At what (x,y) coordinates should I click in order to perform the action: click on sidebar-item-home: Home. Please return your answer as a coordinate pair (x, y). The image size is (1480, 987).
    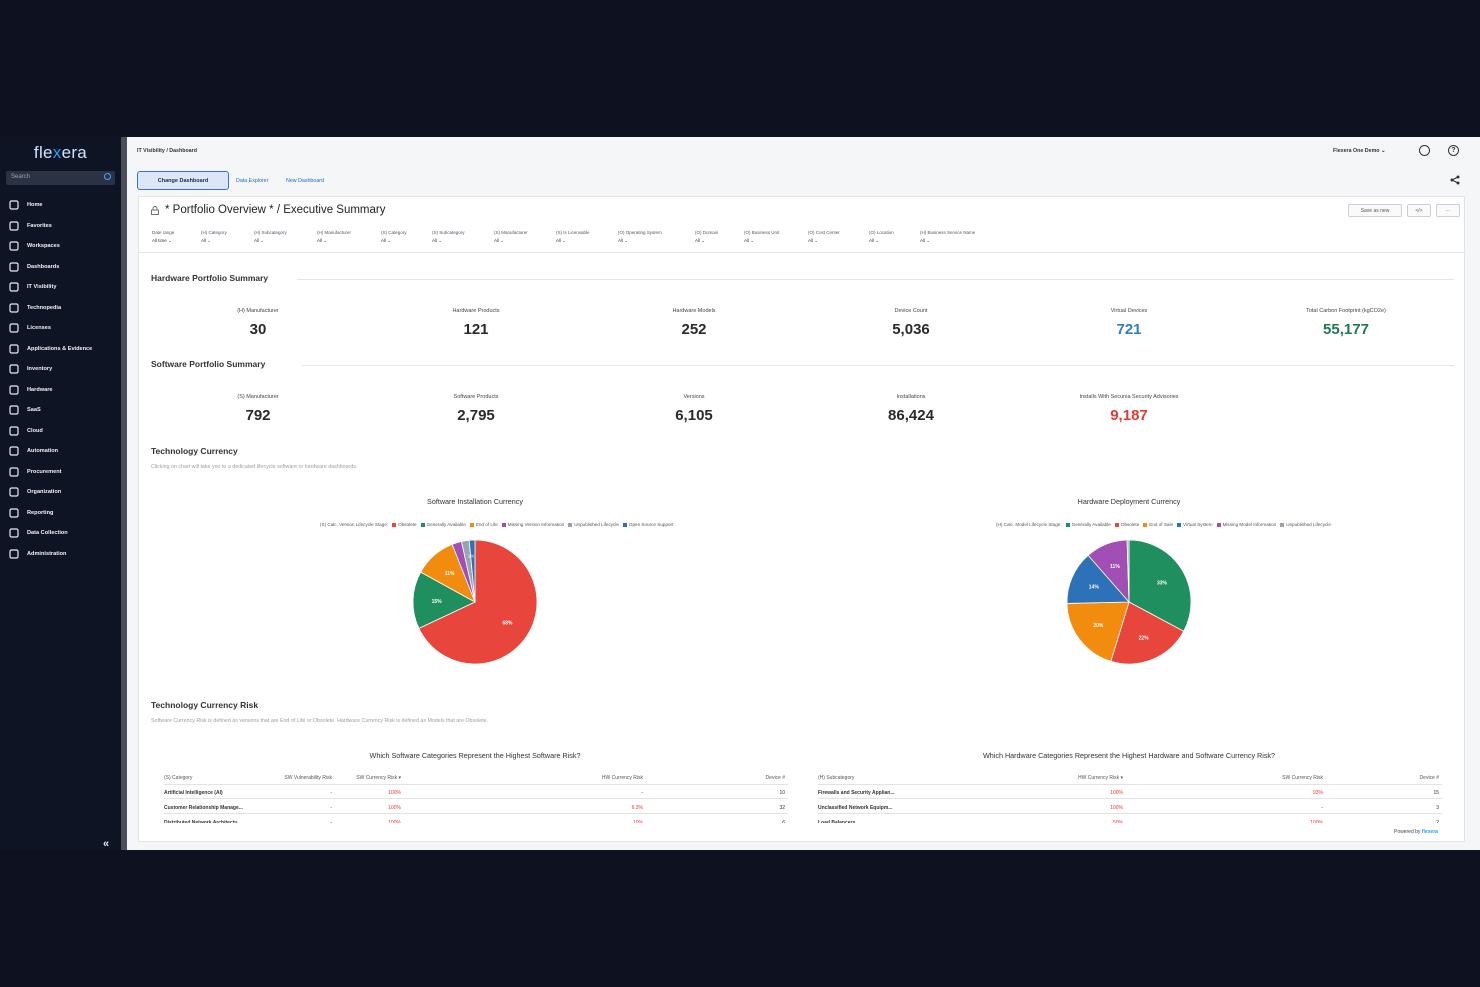
    Looking at the image, I should click on (60, 205).